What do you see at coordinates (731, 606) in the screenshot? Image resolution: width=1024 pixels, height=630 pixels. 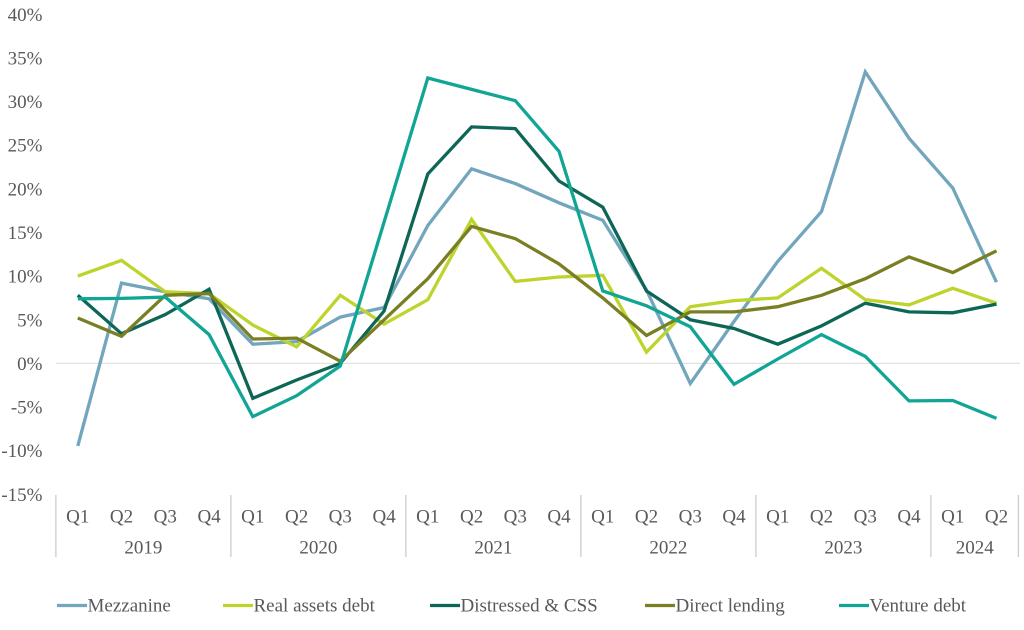 I see `svg-text: Direct lending` at bounding box center [731, 606].